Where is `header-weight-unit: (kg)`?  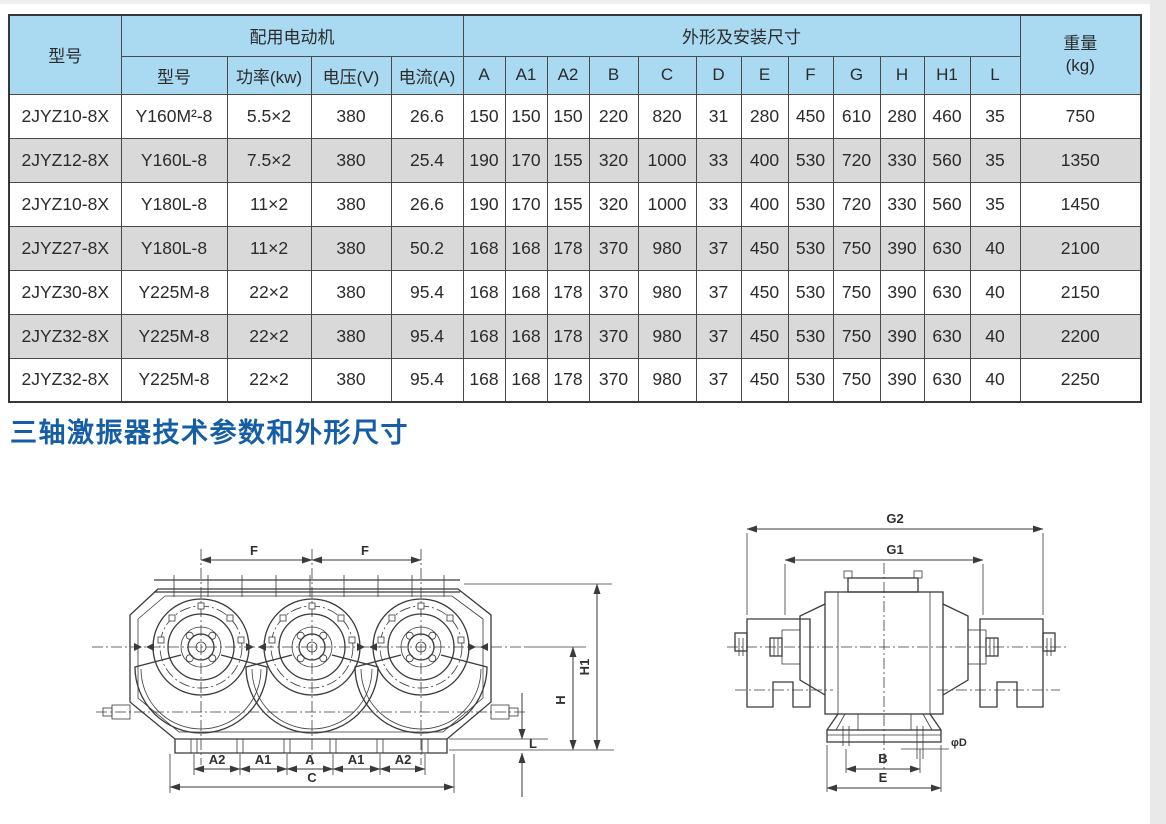 header-weight-unit: (kg) is located at coordinates (1080, 65).